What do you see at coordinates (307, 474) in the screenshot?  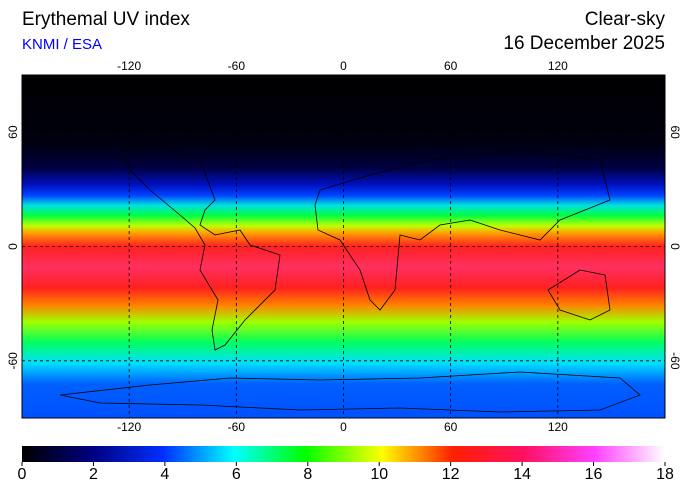 I see `colorbar-tick-label: 8` at bounding box center [307, 474].